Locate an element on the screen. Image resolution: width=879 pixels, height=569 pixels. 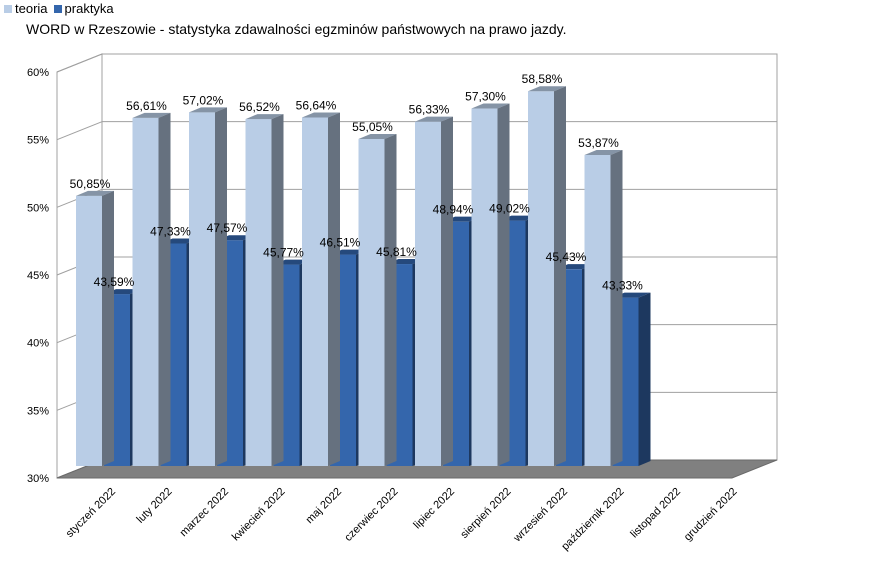
data-label-teoria: 57,30% is located at coordinates (485, 97).